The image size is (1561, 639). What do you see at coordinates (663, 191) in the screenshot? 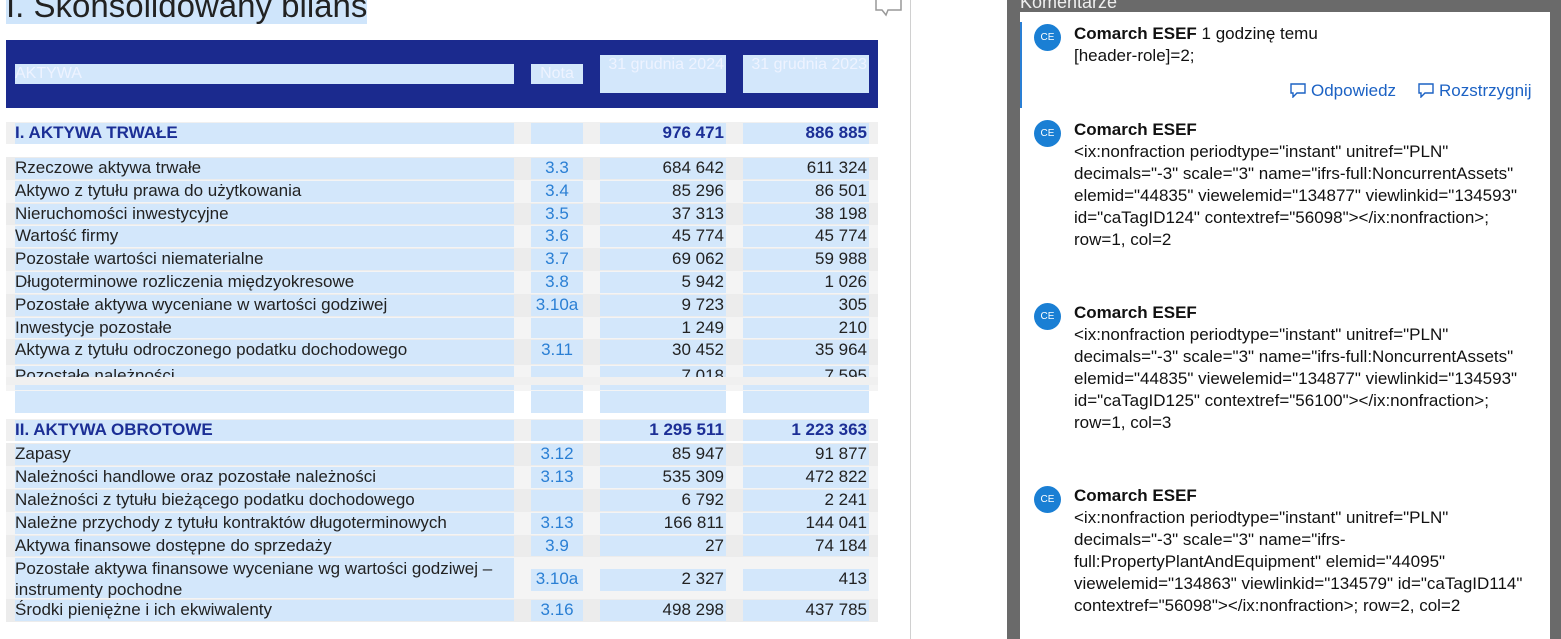
I see `value-cell: 85 296` at bounding box center [663, 191].